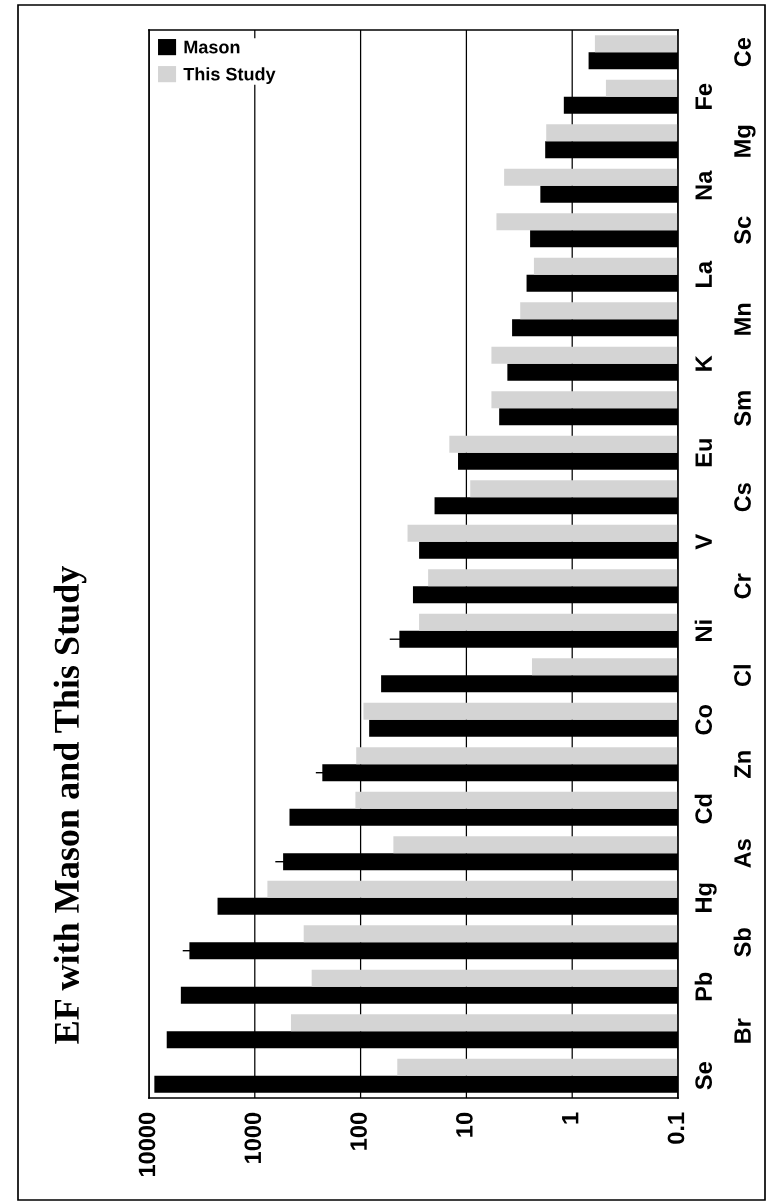  What do you see at coordinates (742, 942) in the screenshot?
I see `y-tick-label: Sb` at bounding box center [742, 942].